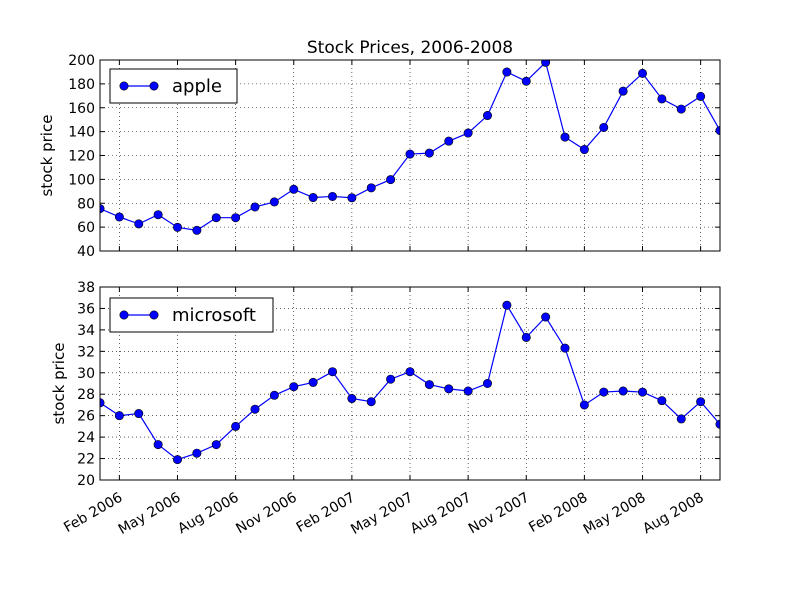  Describe the element at coordinates (86, 252) in the screenshot. I see `y-tick-label: 40` at that location.